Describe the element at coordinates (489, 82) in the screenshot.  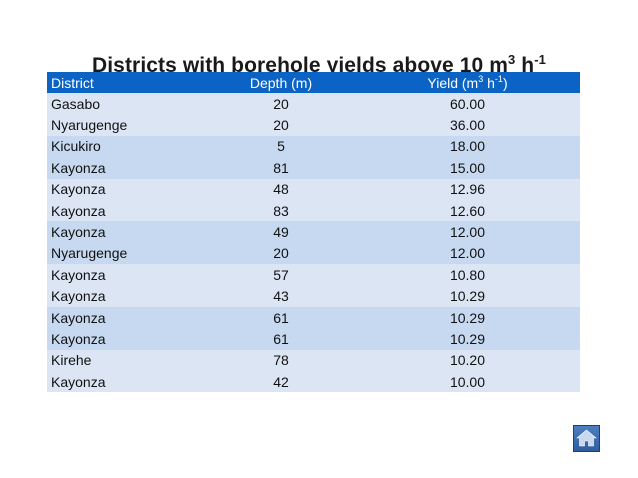
I see `yield-header-h: h` at that location.